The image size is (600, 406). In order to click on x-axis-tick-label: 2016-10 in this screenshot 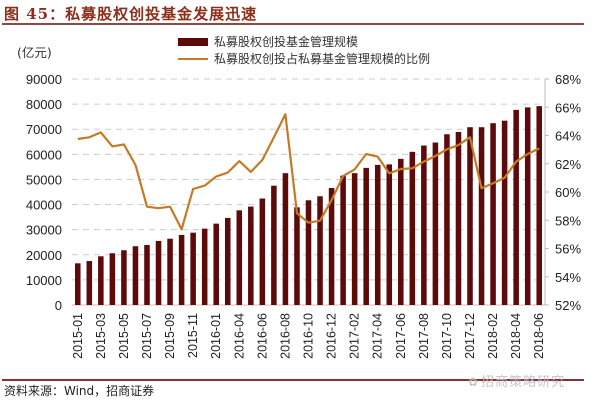, I will do `click(309, 336)`.